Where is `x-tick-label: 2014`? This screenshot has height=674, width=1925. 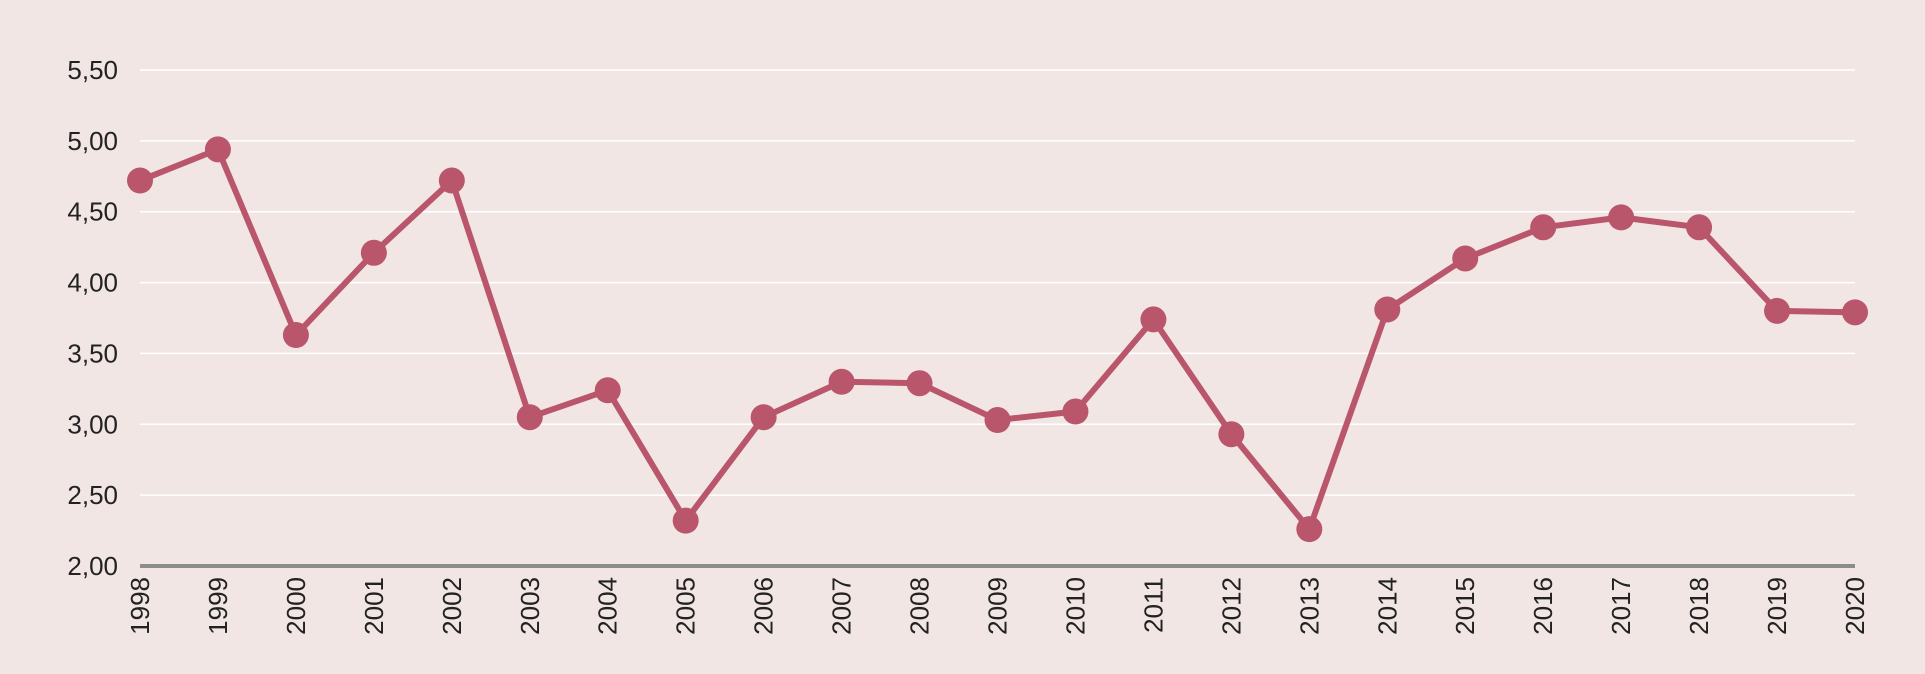
x-tick-label: 2014 is located at coordinates (1387, 606).